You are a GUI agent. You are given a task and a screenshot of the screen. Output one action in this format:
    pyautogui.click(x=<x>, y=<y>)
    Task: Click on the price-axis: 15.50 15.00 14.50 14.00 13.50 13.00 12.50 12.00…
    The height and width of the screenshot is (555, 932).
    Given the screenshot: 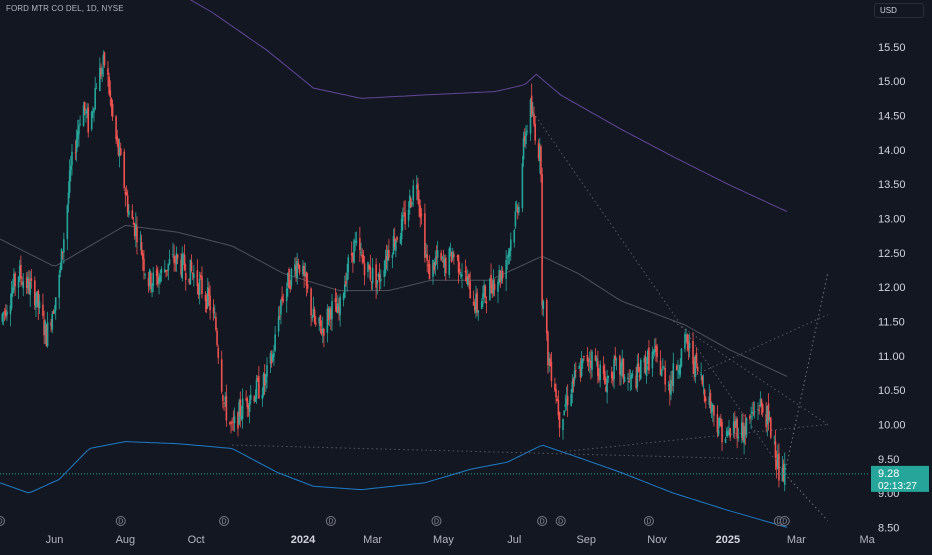 What is the action you would take?
    pyautogui.click(x=892, y=288)
    